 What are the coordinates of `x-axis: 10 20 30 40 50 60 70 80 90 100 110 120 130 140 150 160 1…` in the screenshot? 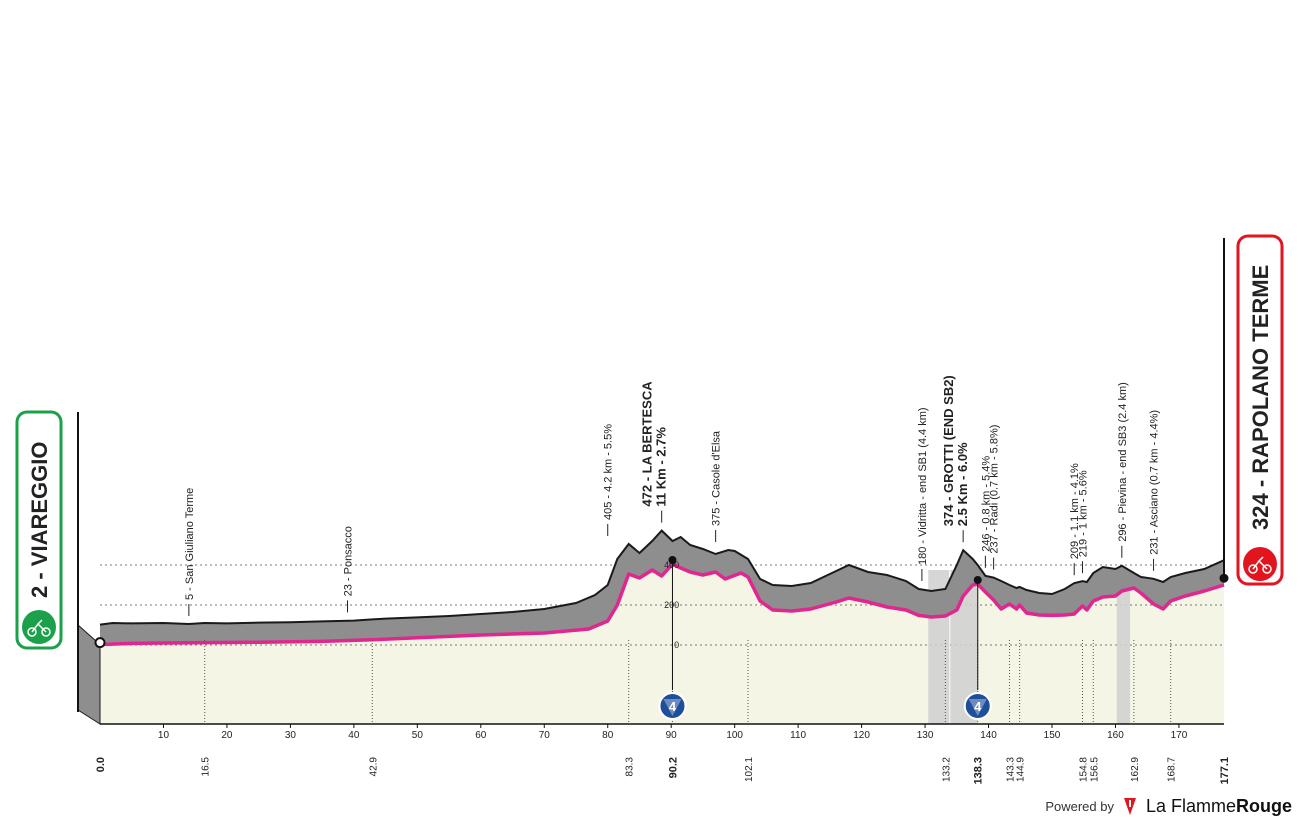 It's located at (663, 754).